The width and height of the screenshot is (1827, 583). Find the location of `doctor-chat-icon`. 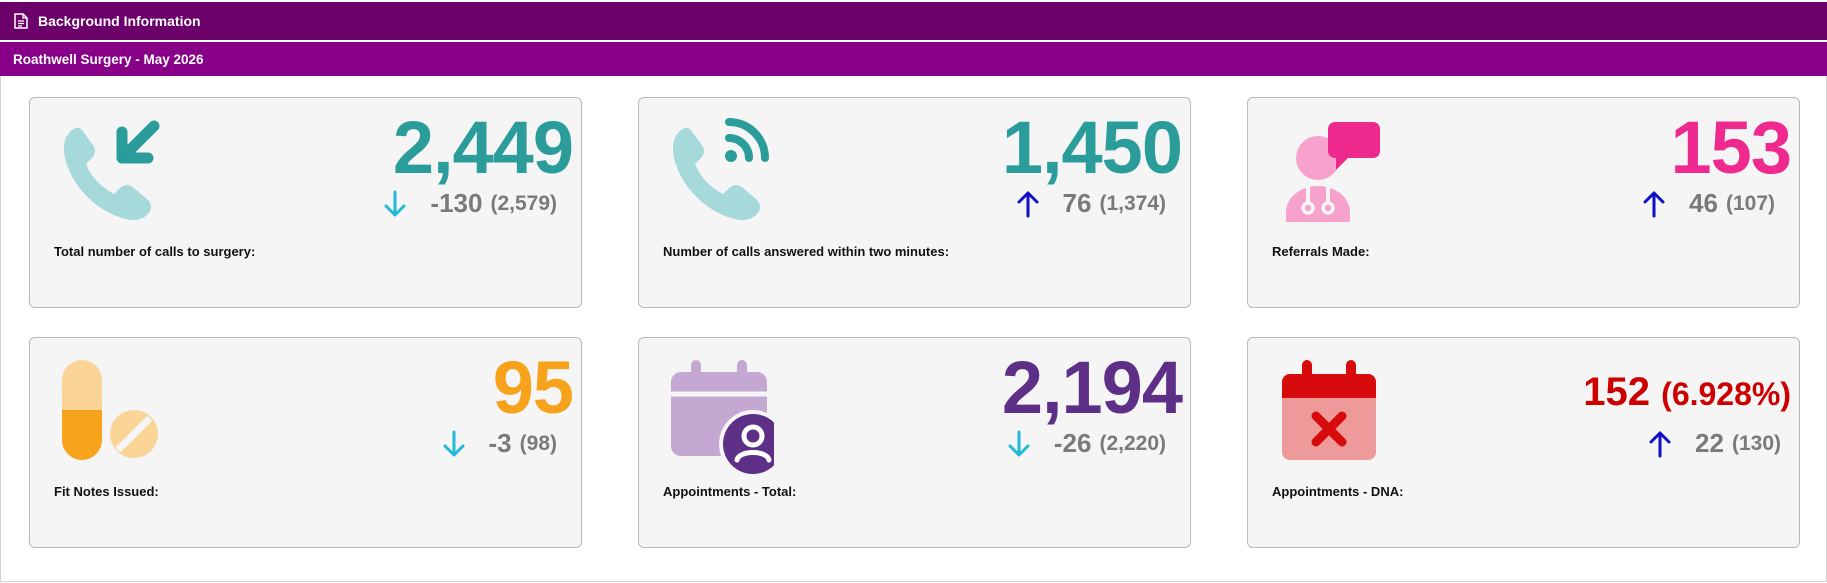

doctor-chat-icon is located at coordinates (1333, 172).